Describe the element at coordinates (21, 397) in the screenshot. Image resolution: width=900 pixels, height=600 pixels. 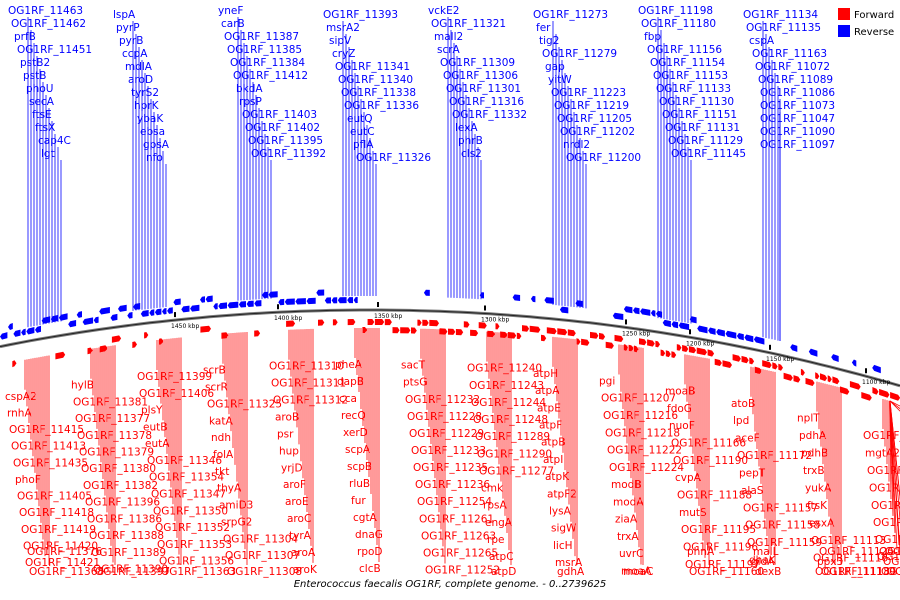
I see `forward-gene-label: cspA2` at that location.